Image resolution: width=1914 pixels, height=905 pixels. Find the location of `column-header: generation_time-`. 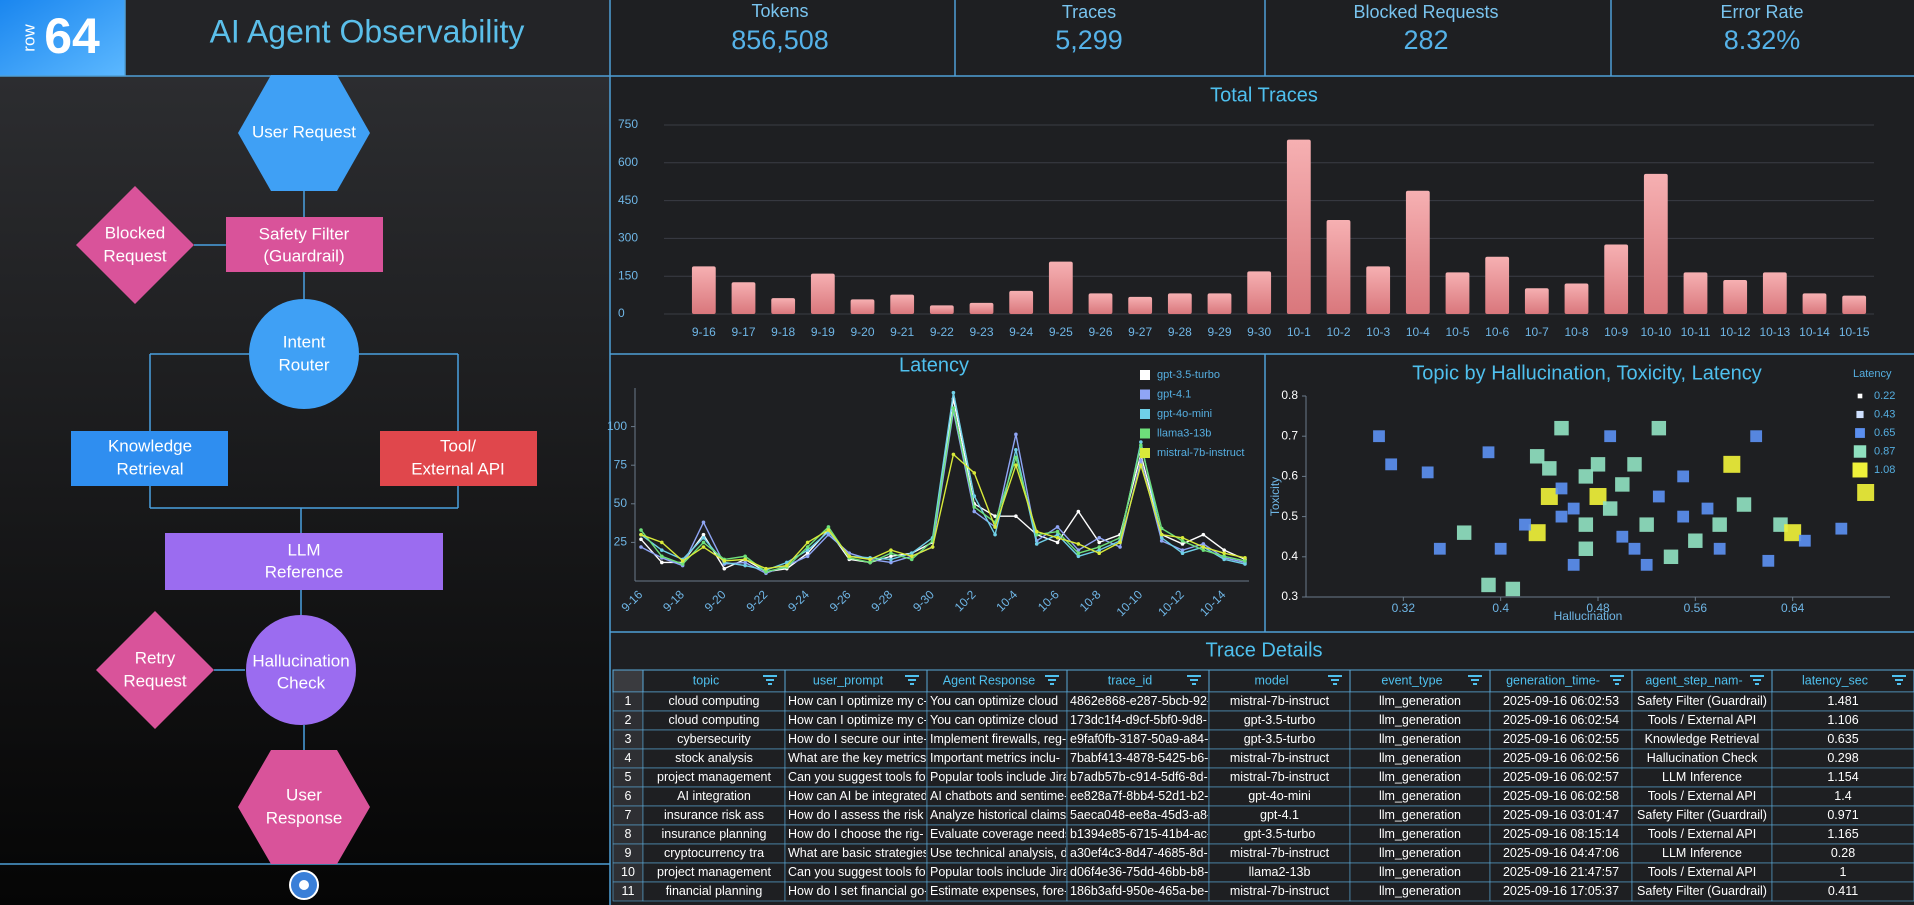

column-header: generation_time- is located at coordinates (1553, 680).